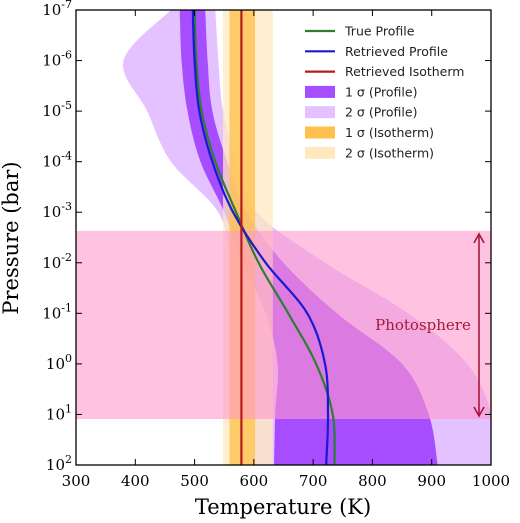 Image resolution: width=520 pixels, height=523 pixels. Describe the element at coordinates (135, 481) in the screenshot. I see `x-tick-label: 400` at that location.